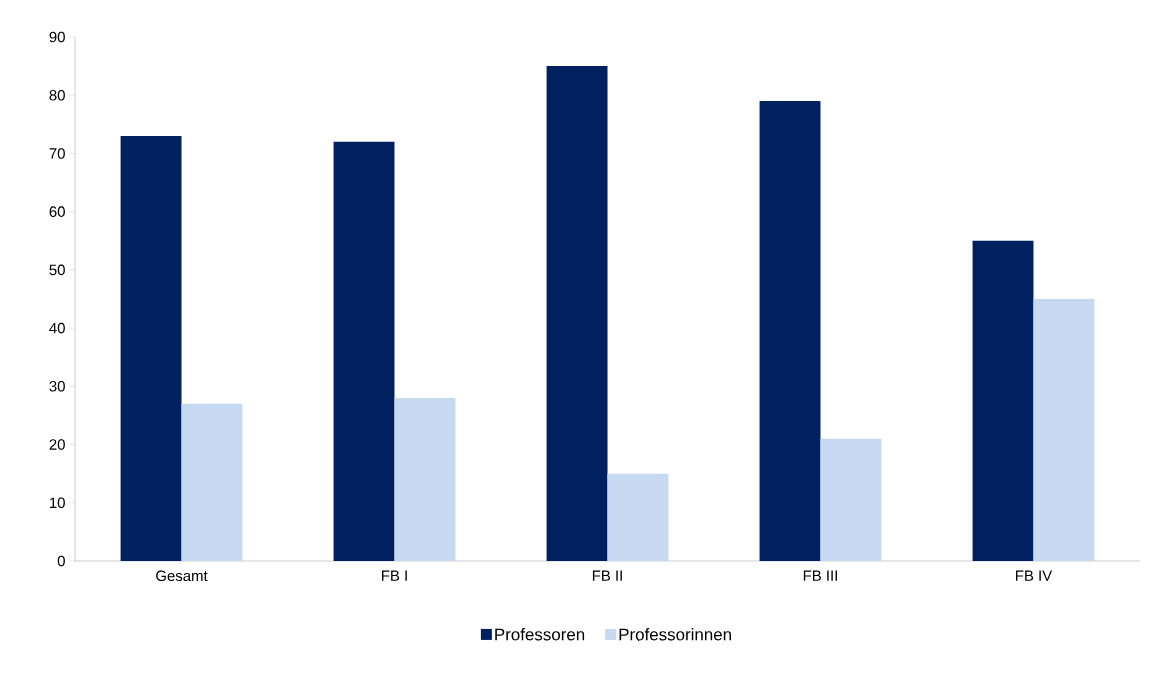  I want to click on y-tick-label: 60, so click(57, 211).